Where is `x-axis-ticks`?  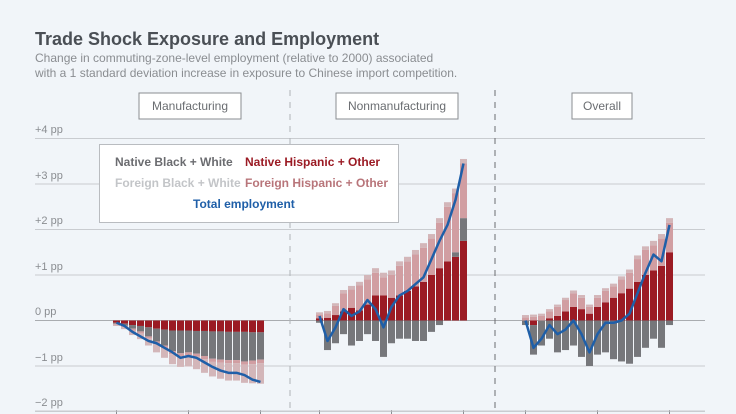 x-axis-ticks is located at coordinates (370, 412).